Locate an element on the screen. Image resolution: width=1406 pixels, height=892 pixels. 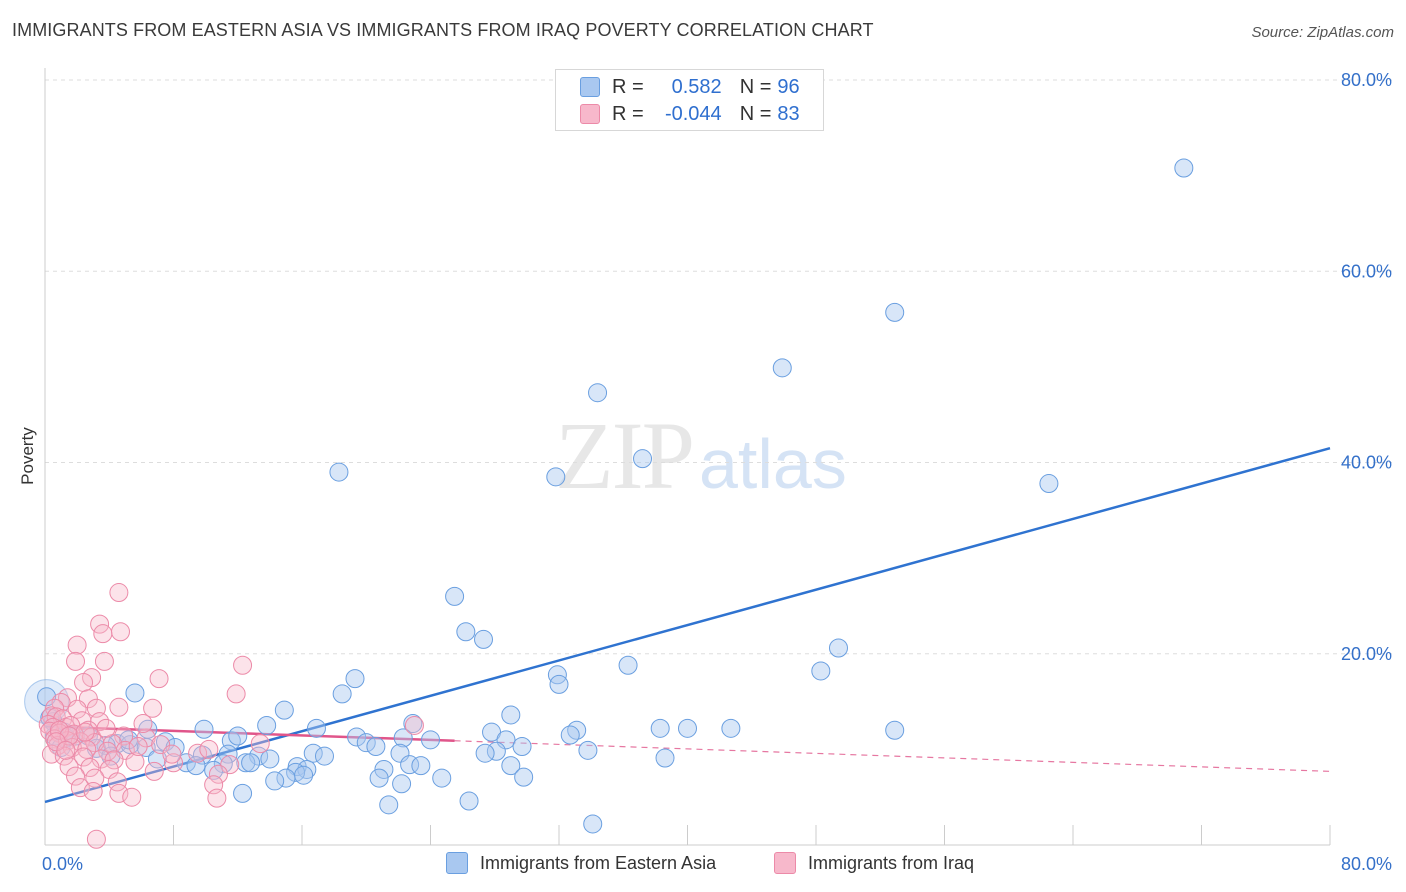
stats-row-eastern-asia: R = 0.582 N = 96 is located at coordinates (690, 87).